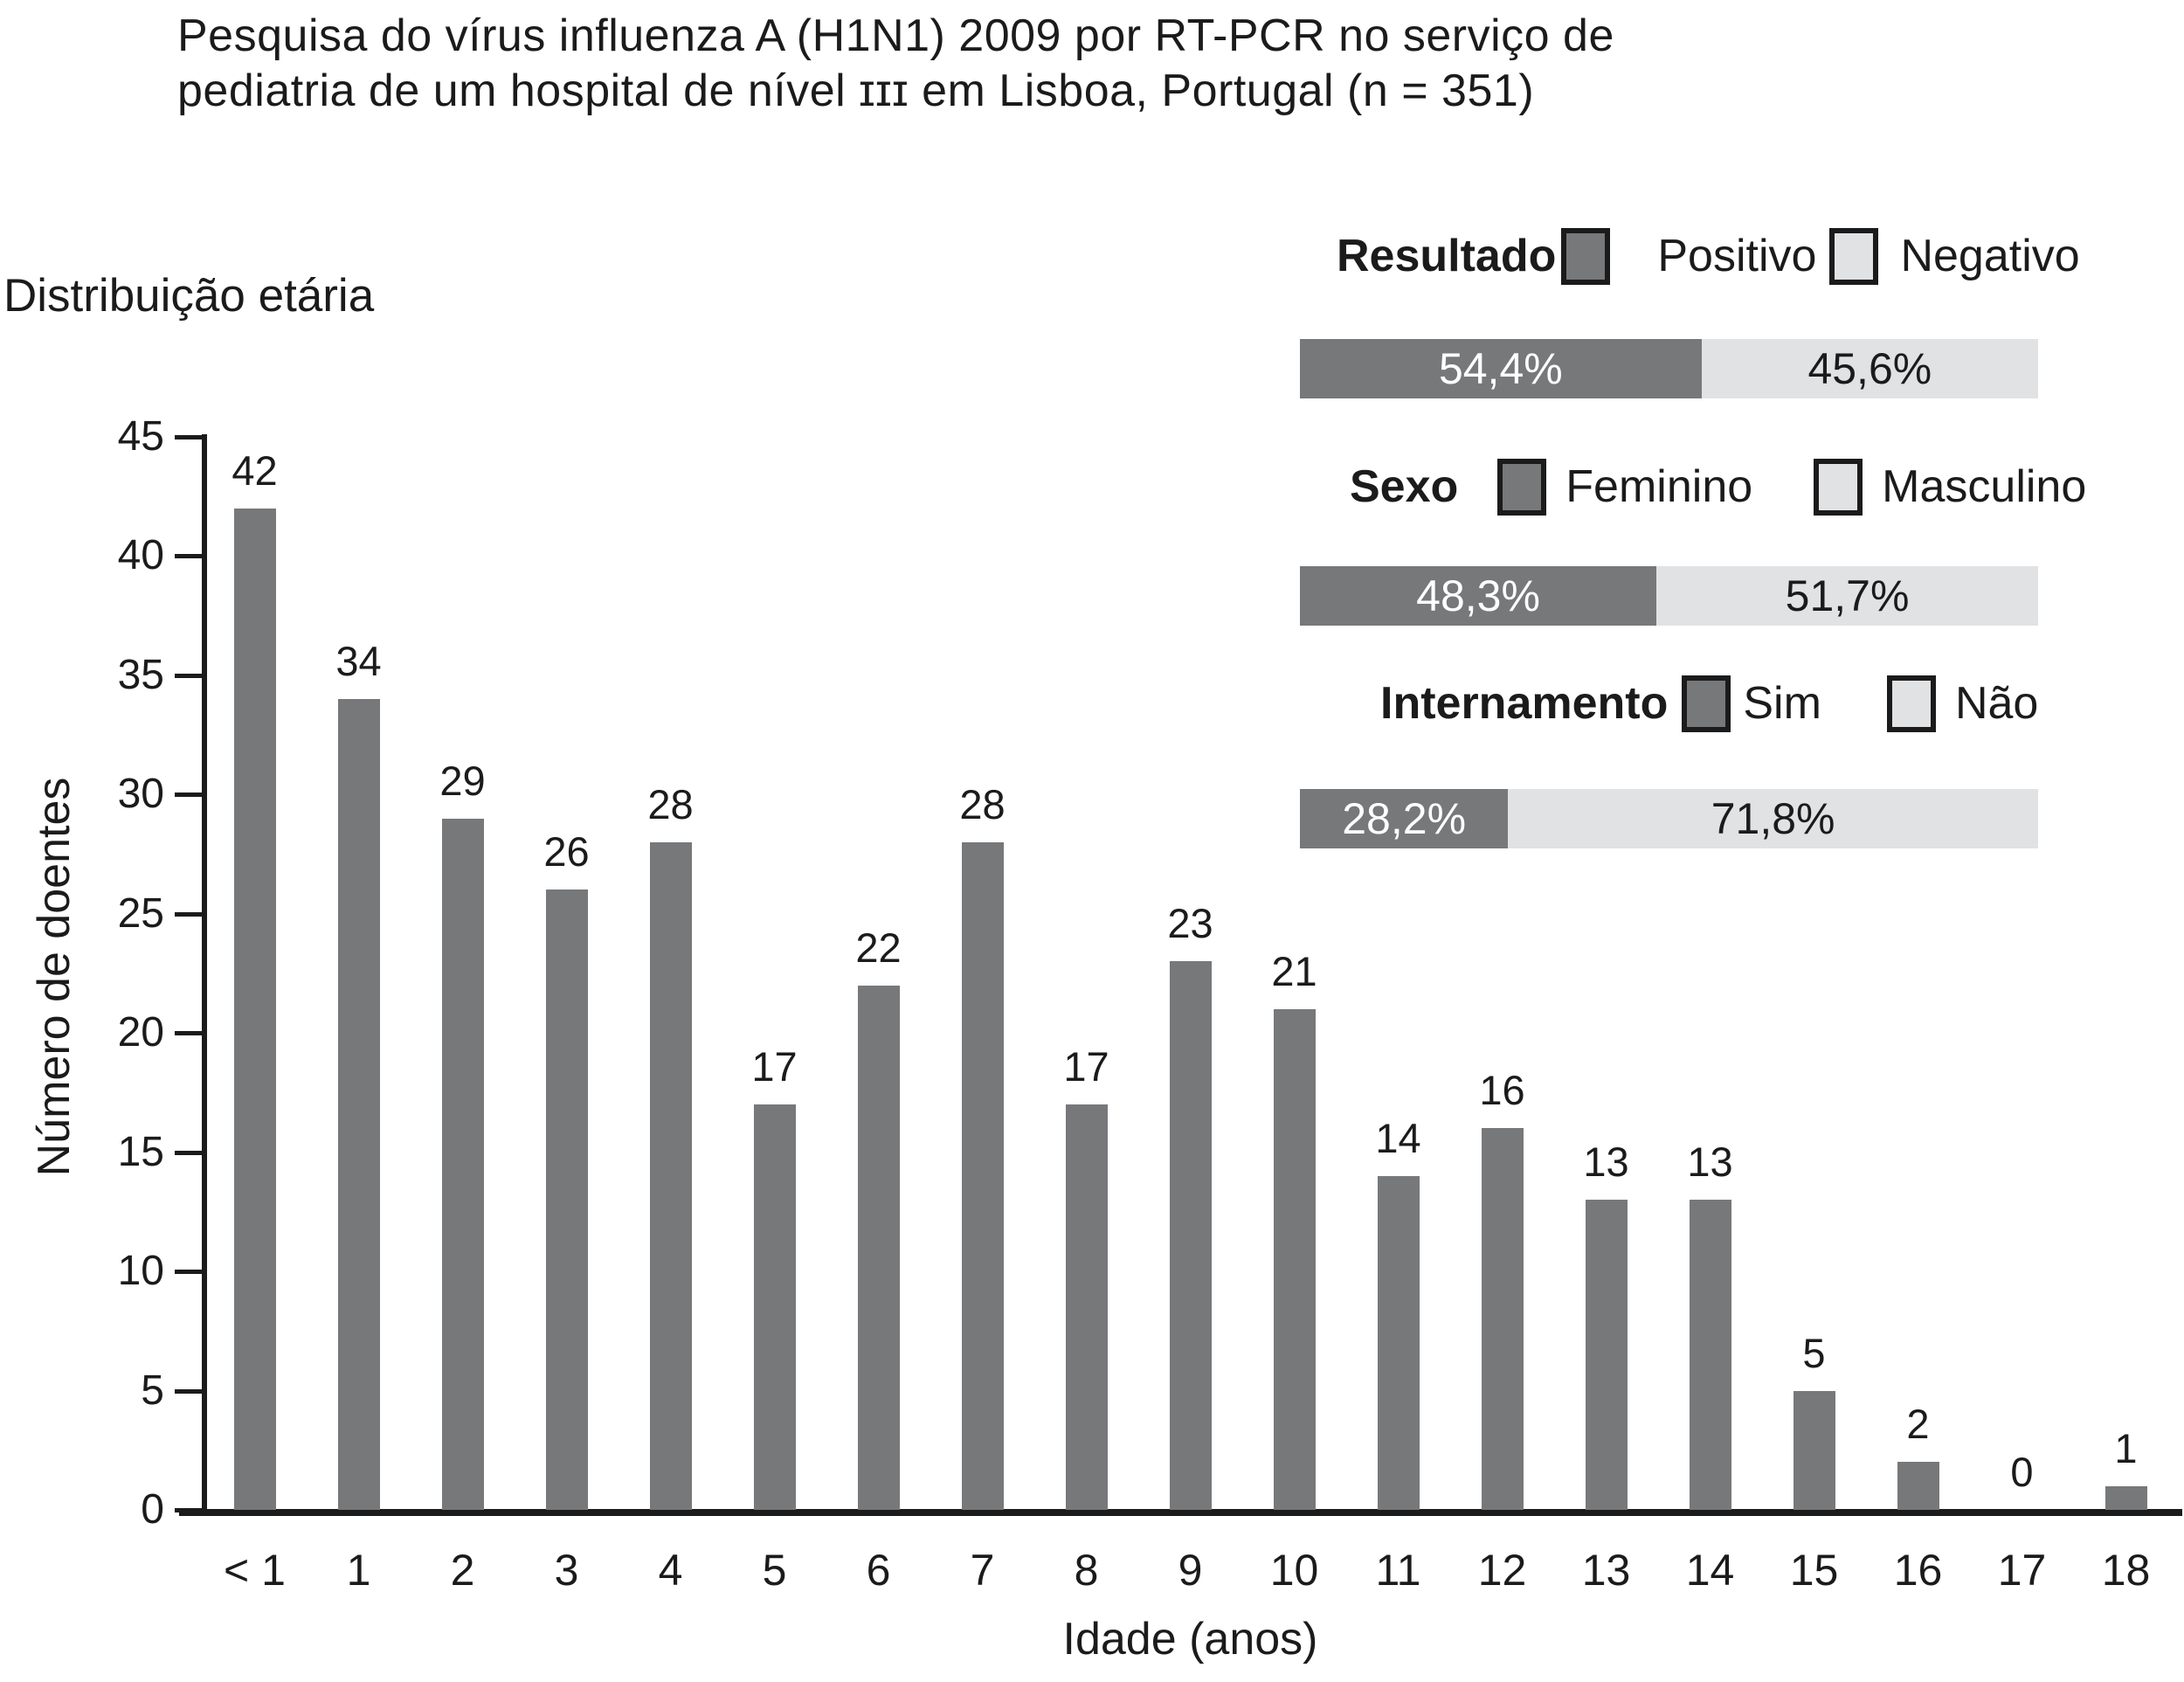  Describe the element at coordinates (140, 674) in the screenshot. I see `y-tick-label: 35` at that location.